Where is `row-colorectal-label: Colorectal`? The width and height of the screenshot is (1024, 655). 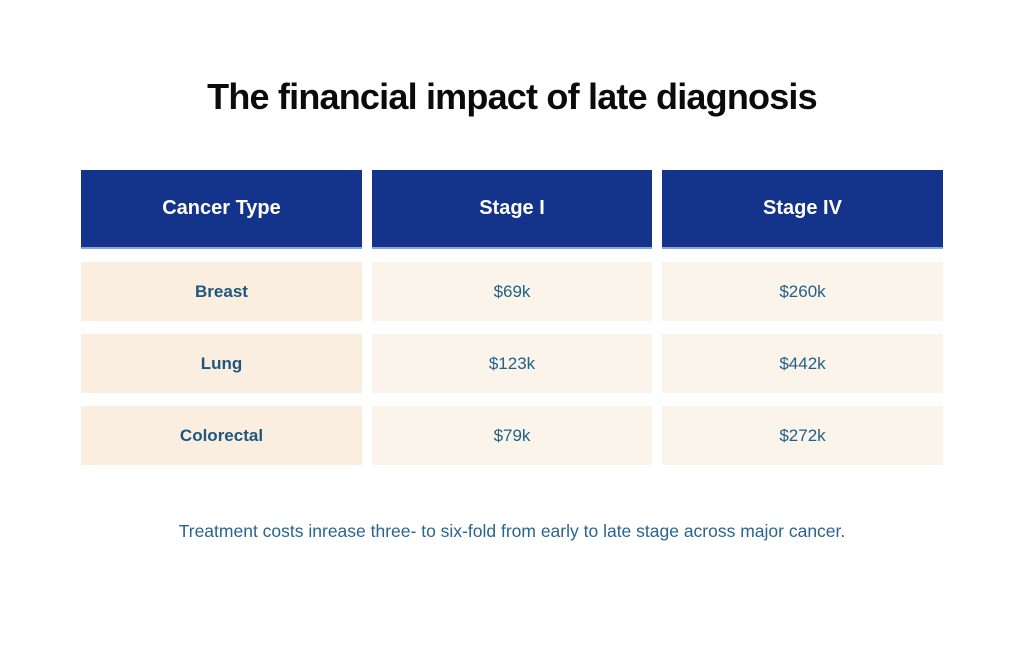
row-colorectal-label: Colorectal is located at coordinates (221, 435).